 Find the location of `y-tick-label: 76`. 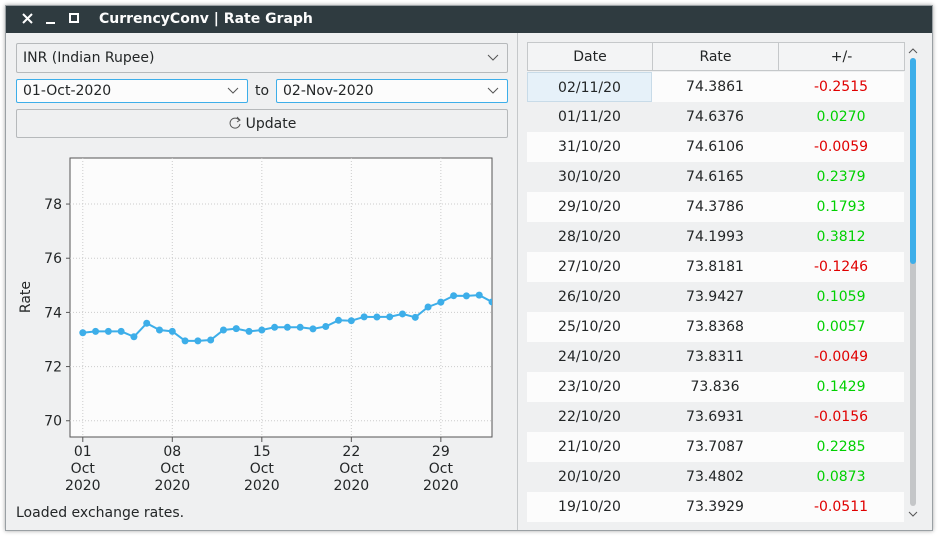

y-tick-label: 76 is located at coordinates (53, 259).